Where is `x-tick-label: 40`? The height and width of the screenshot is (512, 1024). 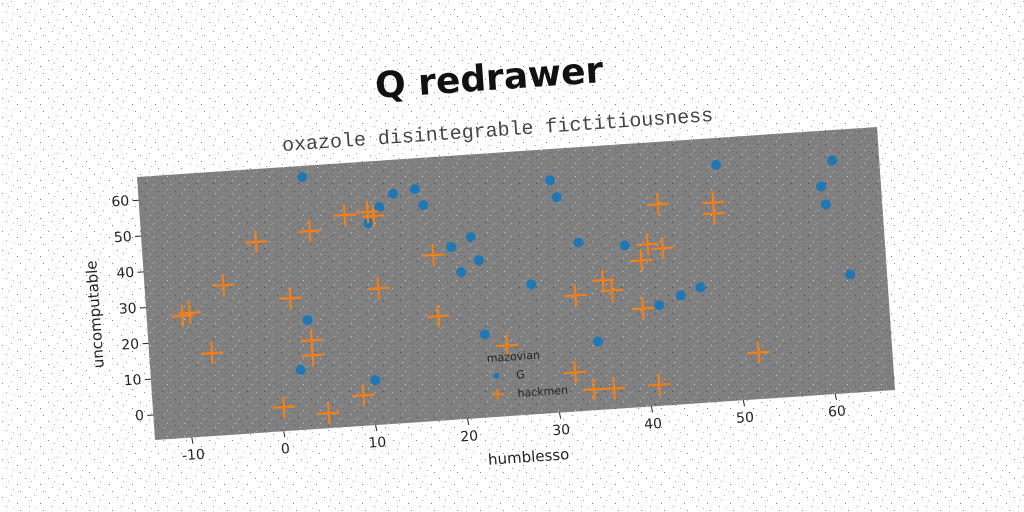 x-tick-label: 40 is located at coordinates (653, 424).